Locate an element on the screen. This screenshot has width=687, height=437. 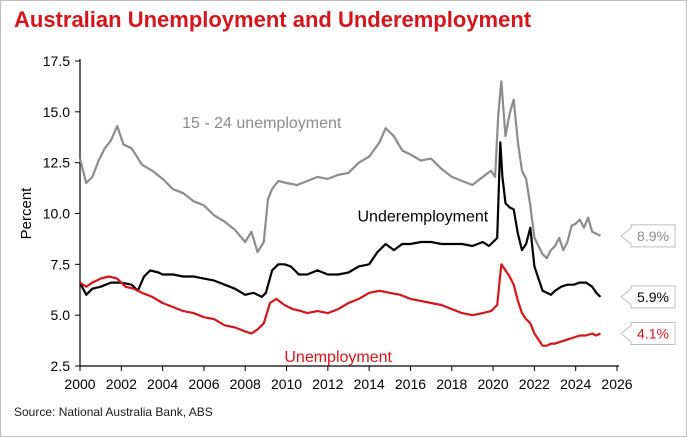
source-note: Source: National Australia Bank, ABS is located at coordinates (113, 412).